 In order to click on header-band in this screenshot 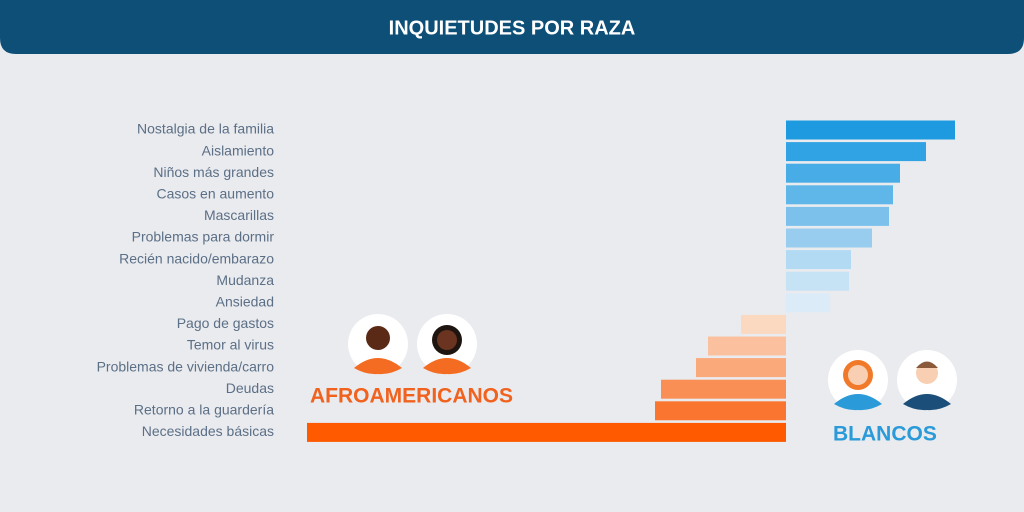, I will do `click(512, 27)`.